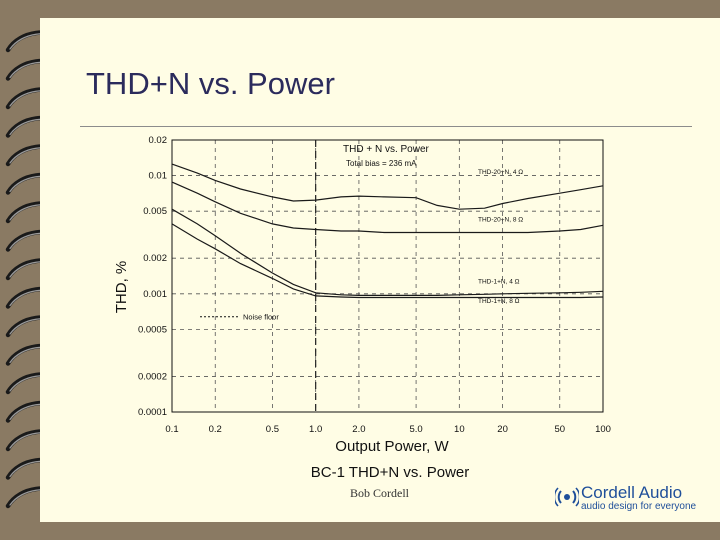 Image resolution: width=720 pixels, height=540 pixels. Describe the element at coordinates (379, 493) in the screenshot. I see `author-credit: Bob Cordell` at that location.